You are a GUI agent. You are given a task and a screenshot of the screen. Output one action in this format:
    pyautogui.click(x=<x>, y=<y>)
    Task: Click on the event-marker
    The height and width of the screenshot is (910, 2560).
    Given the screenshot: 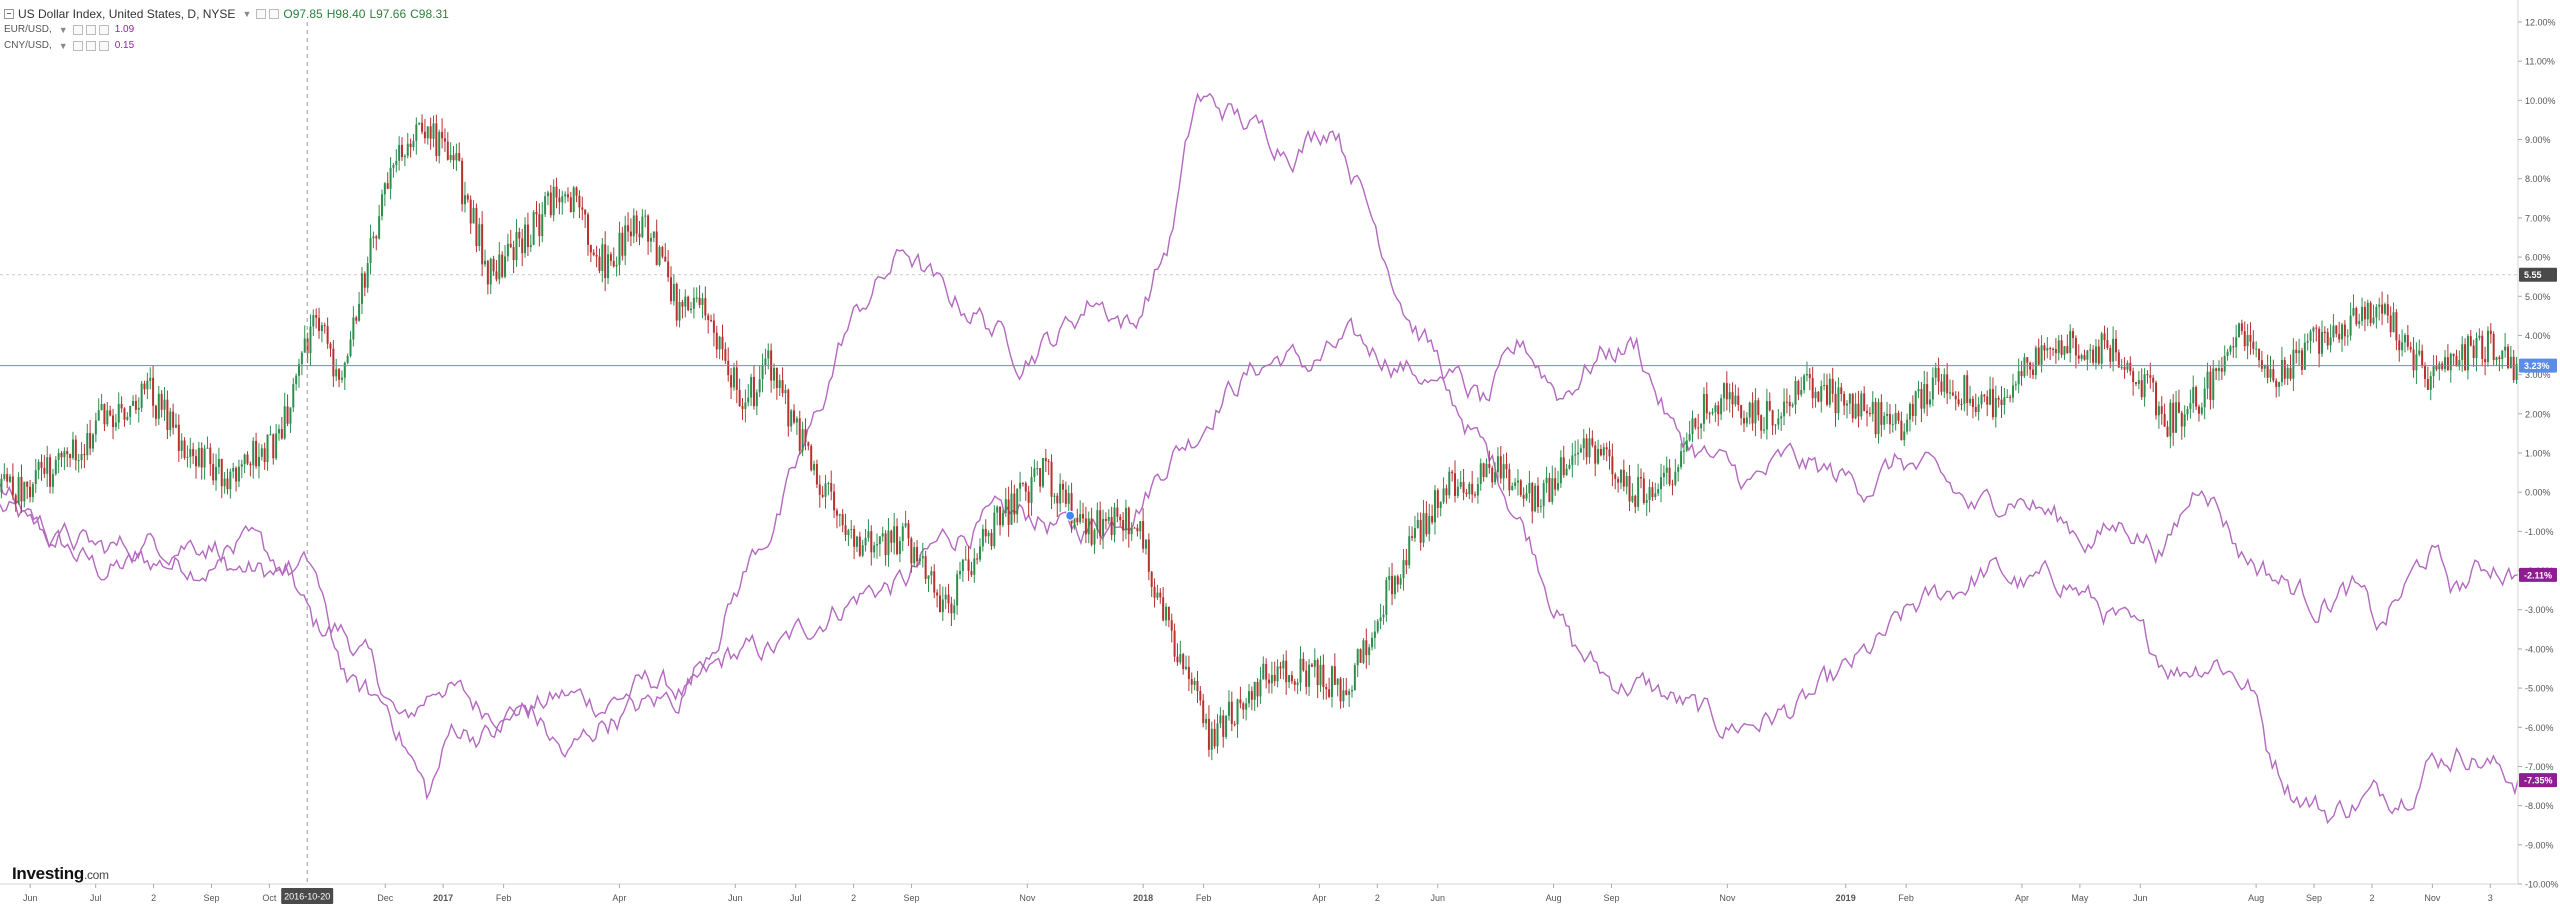 What is the action you would take?
    pyautogui.click(x=1070, y=515)
    